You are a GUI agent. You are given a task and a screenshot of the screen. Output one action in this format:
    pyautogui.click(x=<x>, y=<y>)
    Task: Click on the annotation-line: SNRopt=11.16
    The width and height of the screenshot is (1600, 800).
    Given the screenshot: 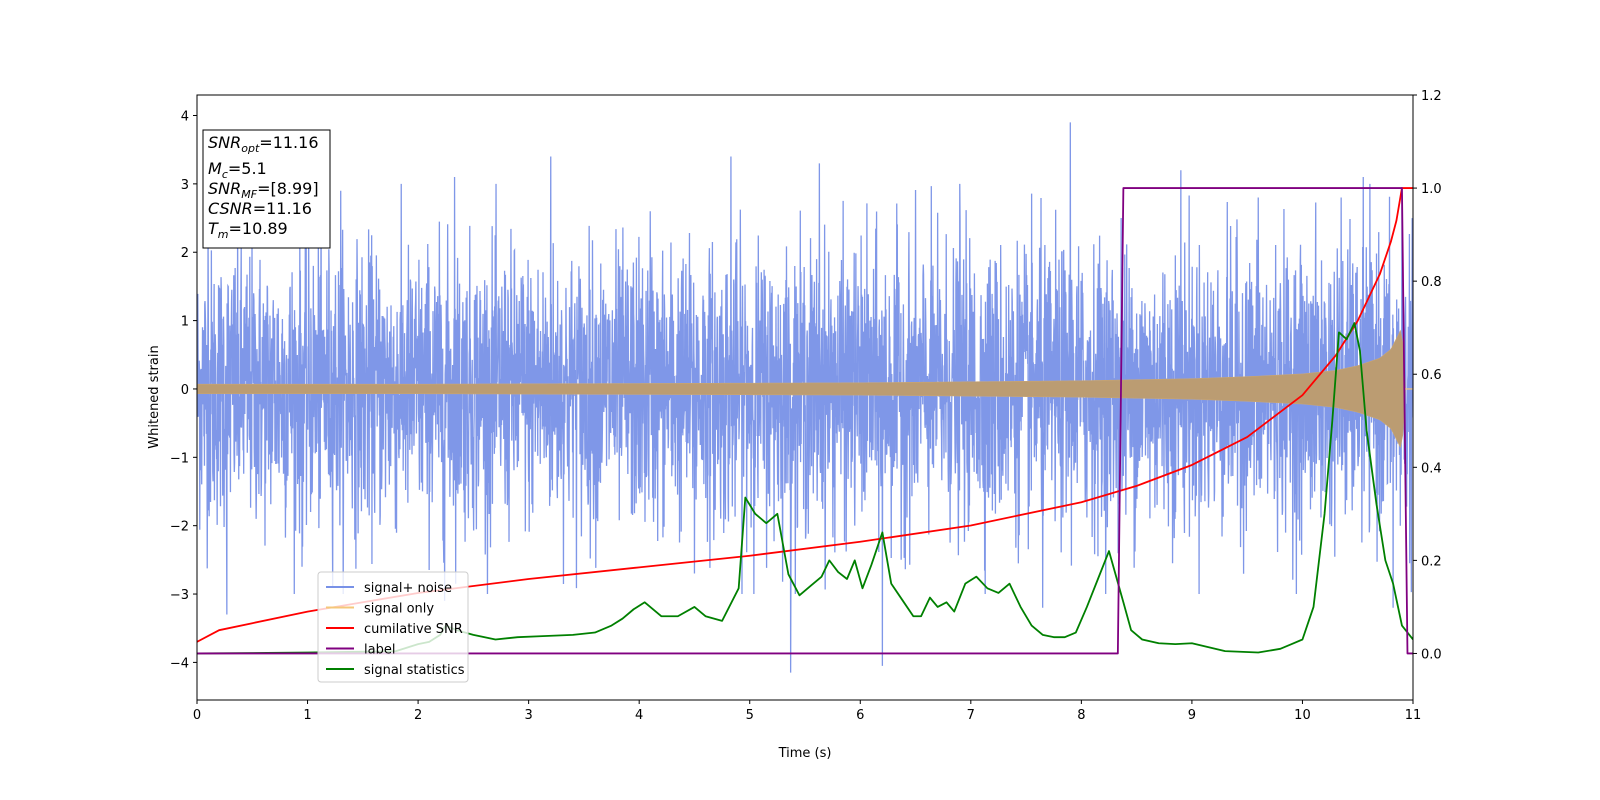 What is the action you would take?
    pyautogui.click(x=263, y=144)
    